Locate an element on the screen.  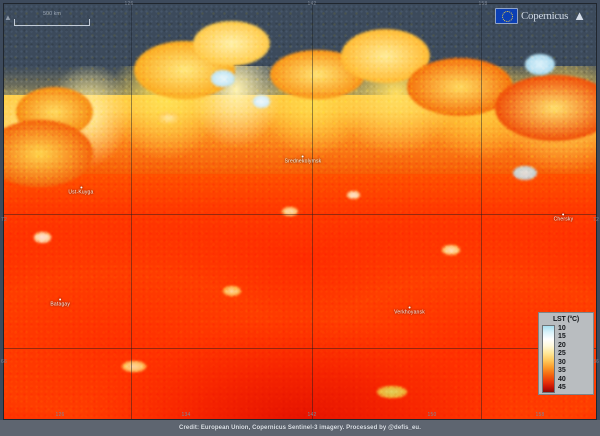
legend-title: LST (°C) is located at coordinates (566, 319).